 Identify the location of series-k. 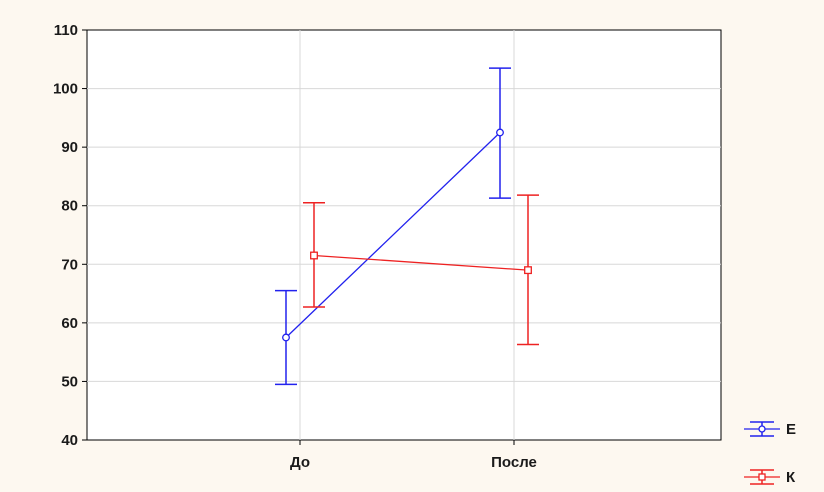
(421, 270).